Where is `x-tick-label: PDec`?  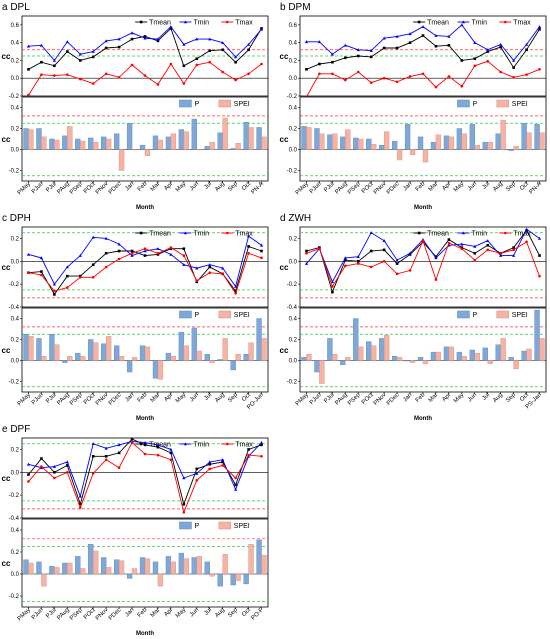 x-tick-label: PDec is located at coordinates (393, 188).